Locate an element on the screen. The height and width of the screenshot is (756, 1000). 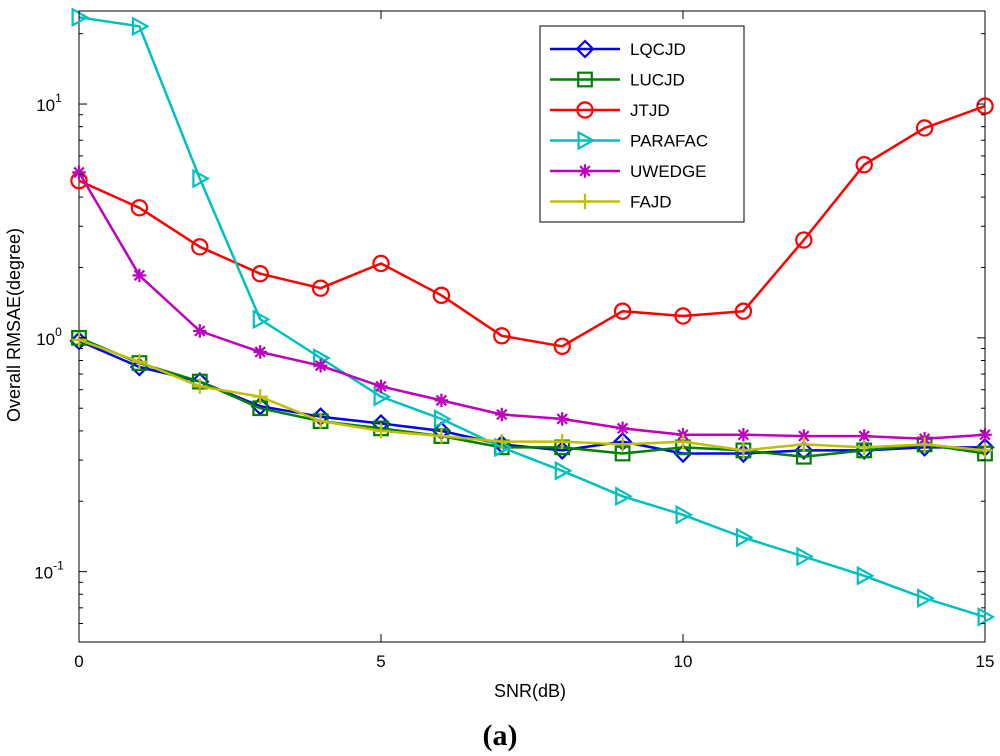
legend-label-lqcjd: LQCJD is located at coordinates (658, 49).